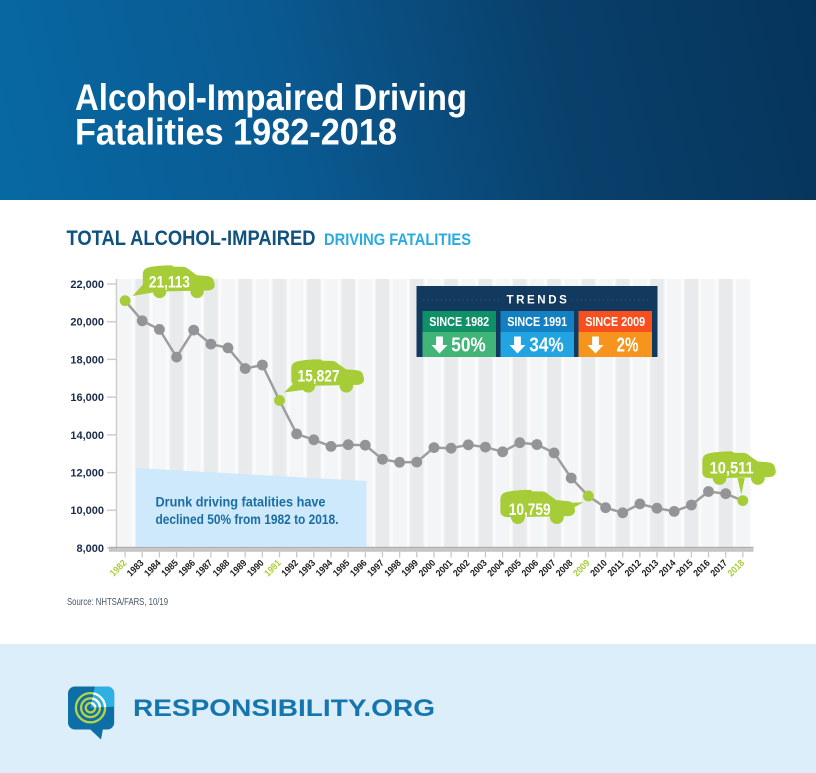  I want to click on svg-text: 2005, so click(514, 568).